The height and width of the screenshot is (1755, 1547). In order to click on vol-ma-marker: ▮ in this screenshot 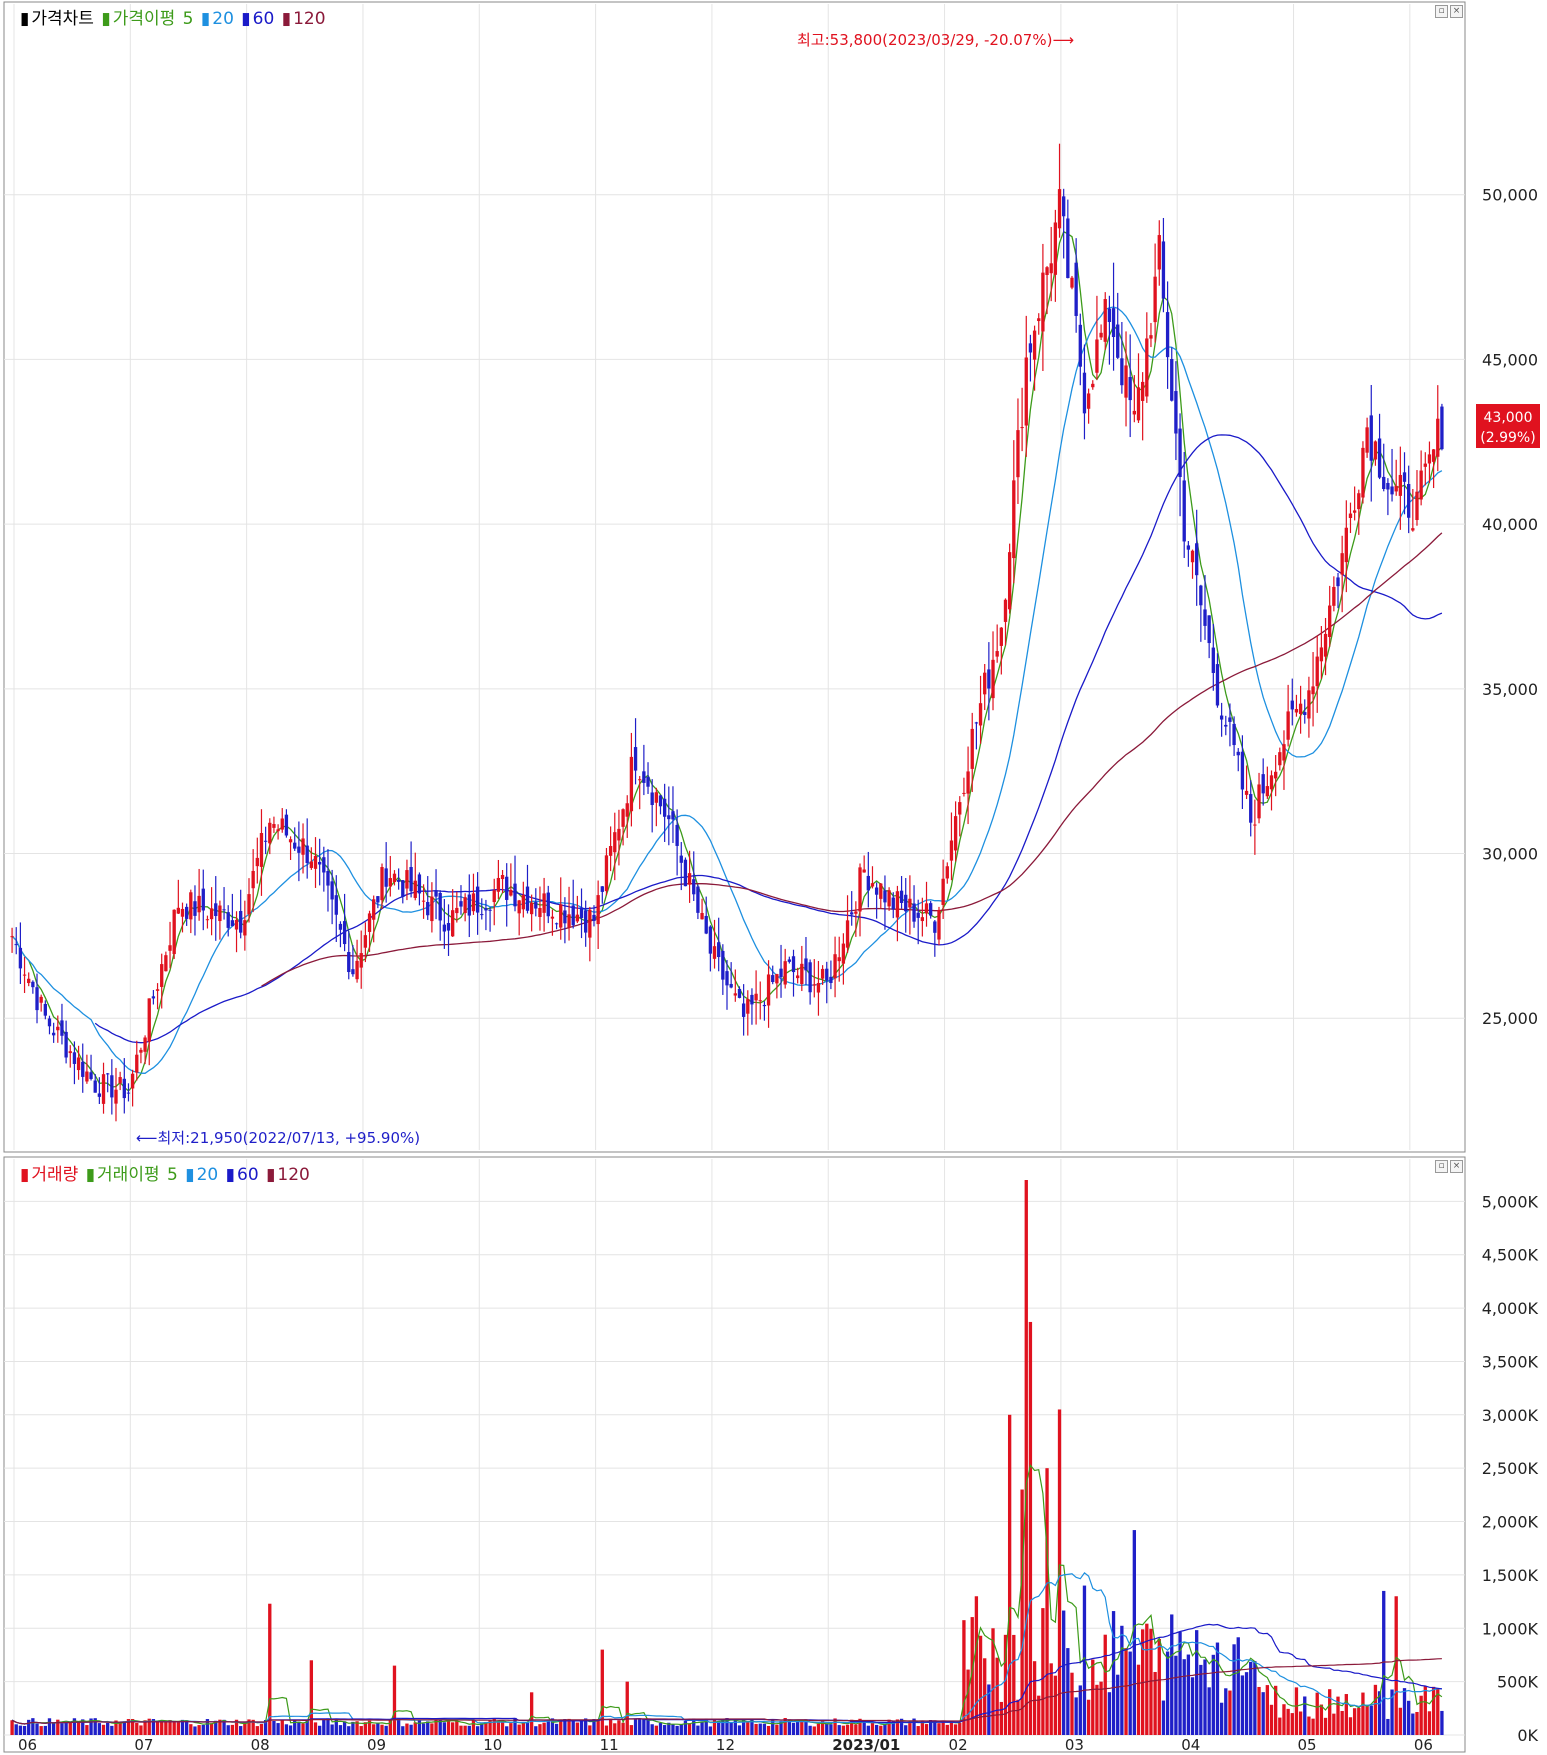, I will do `click(90, 1175)`.